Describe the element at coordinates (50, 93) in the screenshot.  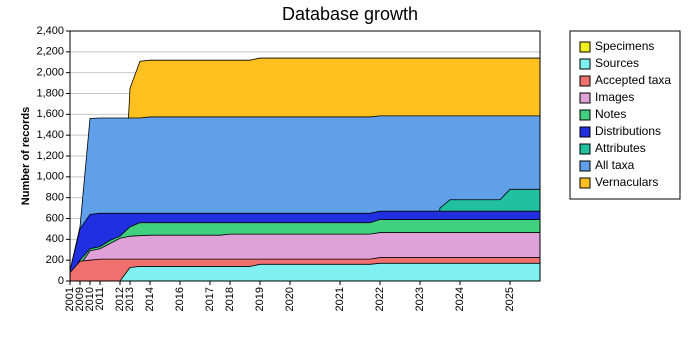
I see `y-tick-label: 1,800` at that location.